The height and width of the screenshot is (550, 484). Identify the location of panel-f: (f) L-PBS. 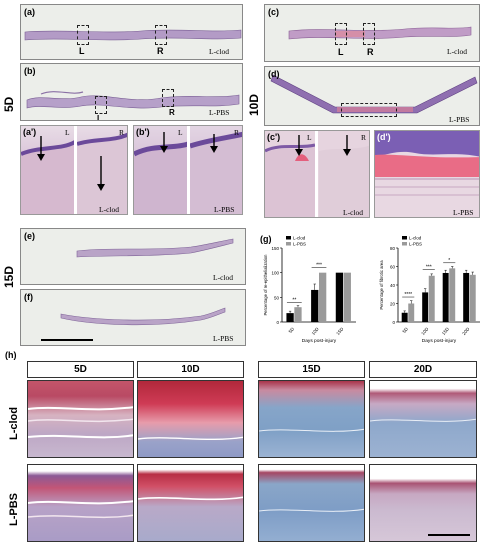
(133, 317).